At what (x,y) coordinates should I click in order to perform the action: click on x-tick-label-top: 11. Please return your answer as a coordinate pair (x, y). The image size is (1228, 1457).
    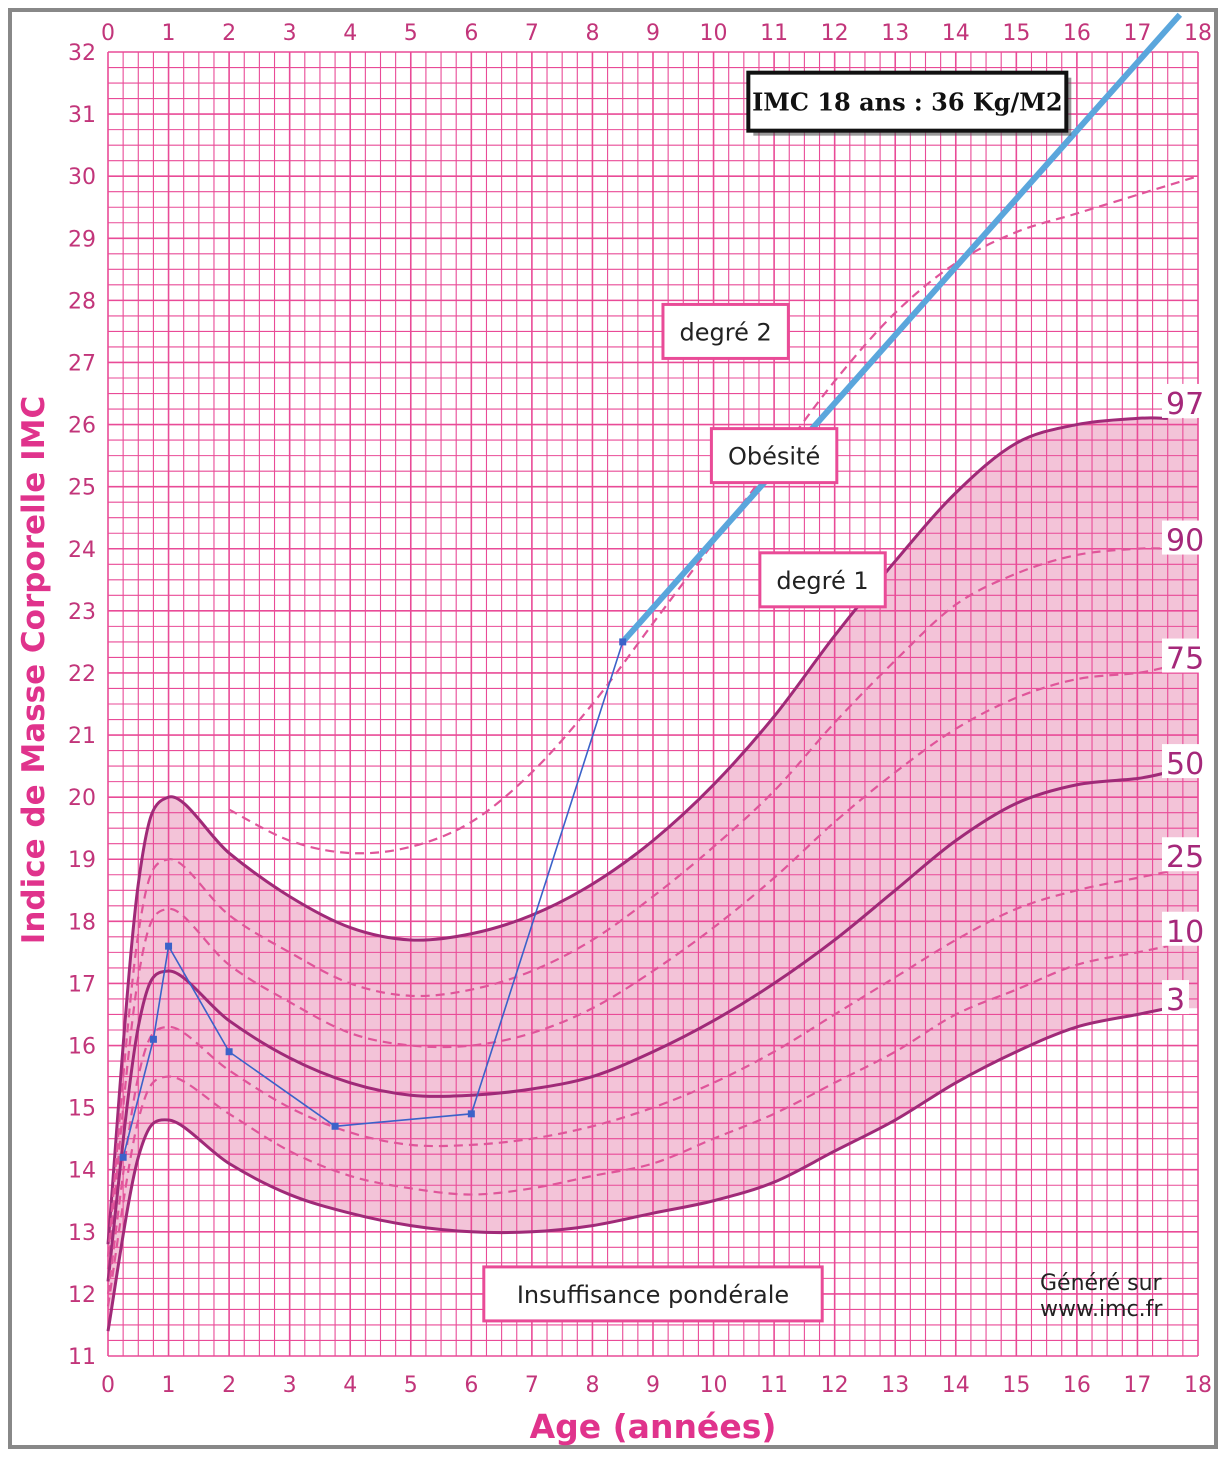
    Looking at the image, I should click on (774, 33).